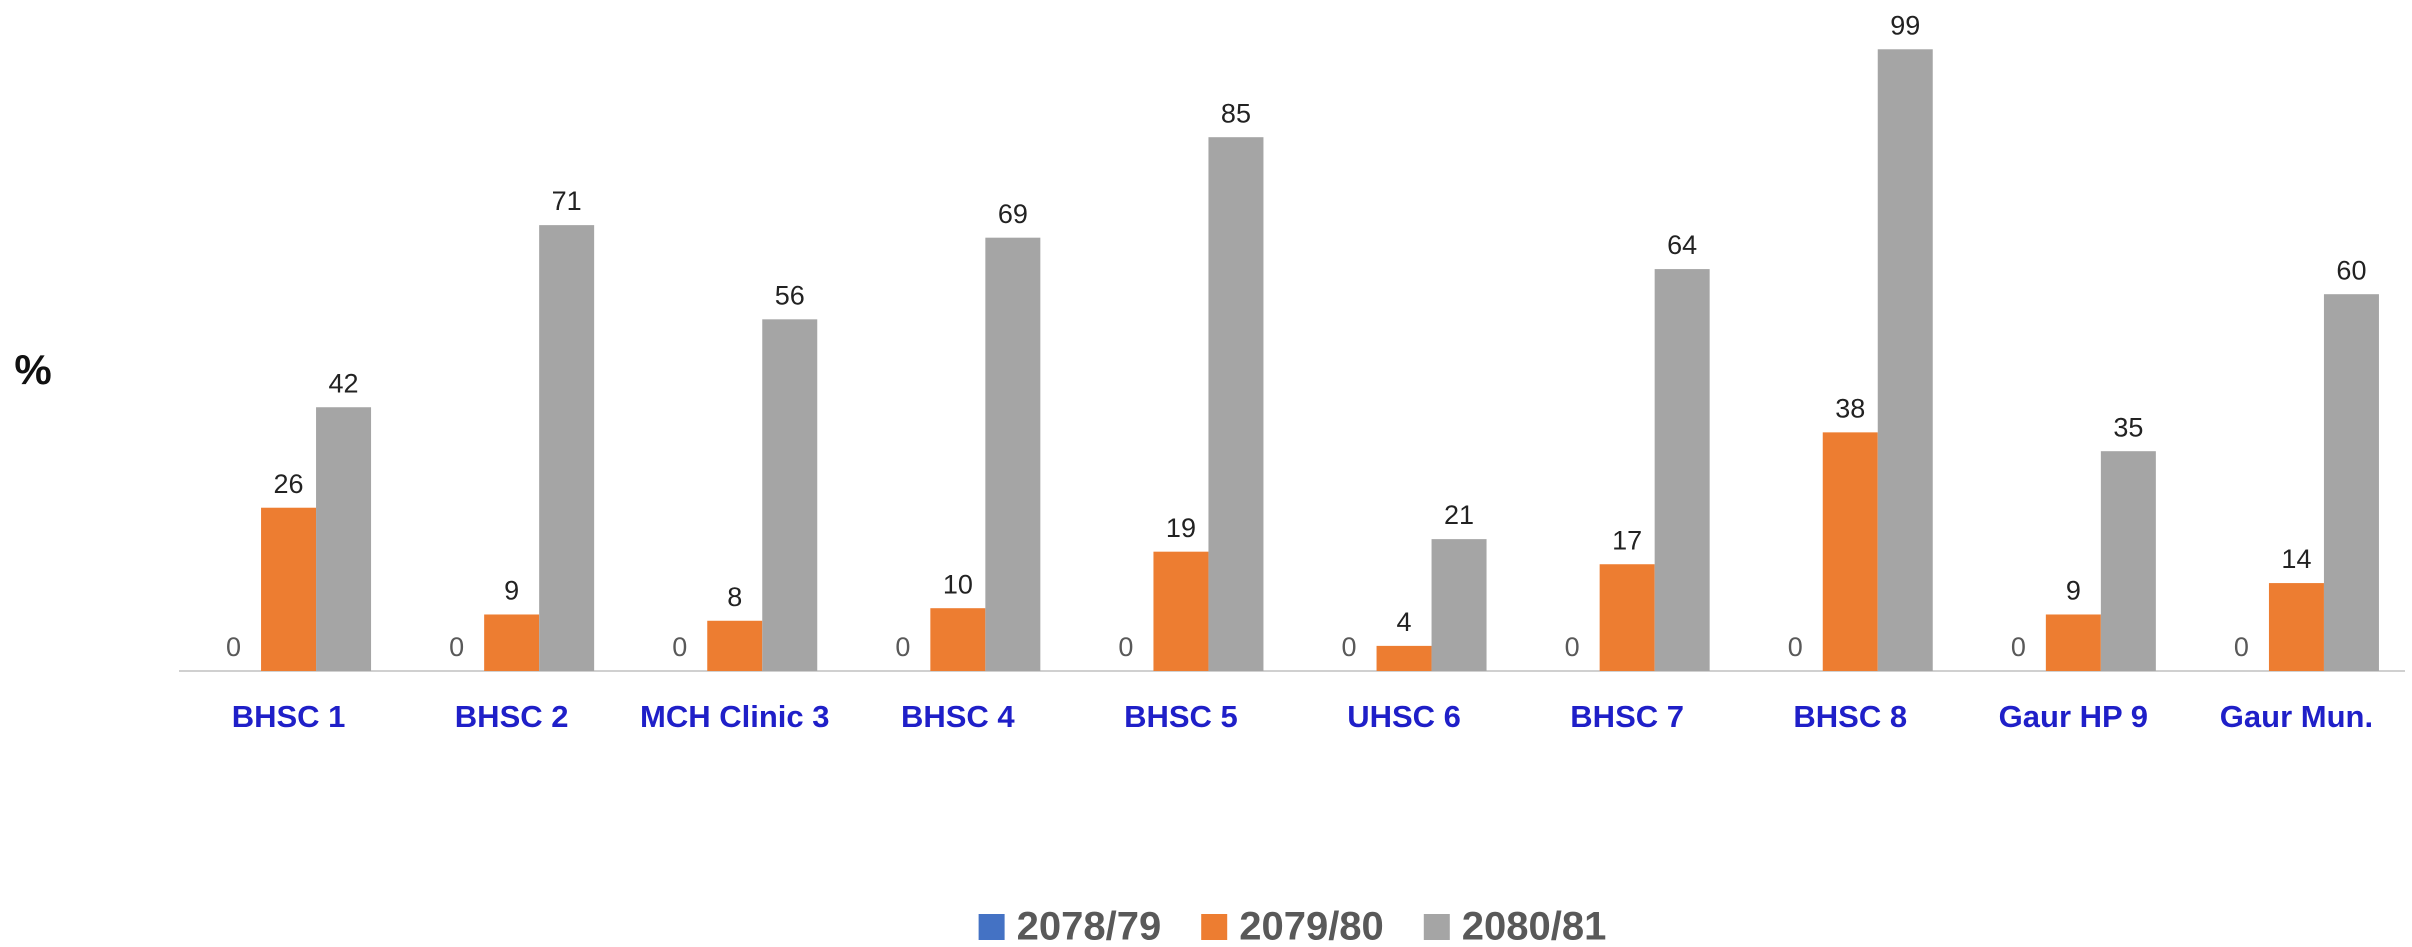 This screenshot has height=947, width=2412. Describe the element at coordinates (1236, 113) in the screenshot. I see `data-label: 85` at that location.